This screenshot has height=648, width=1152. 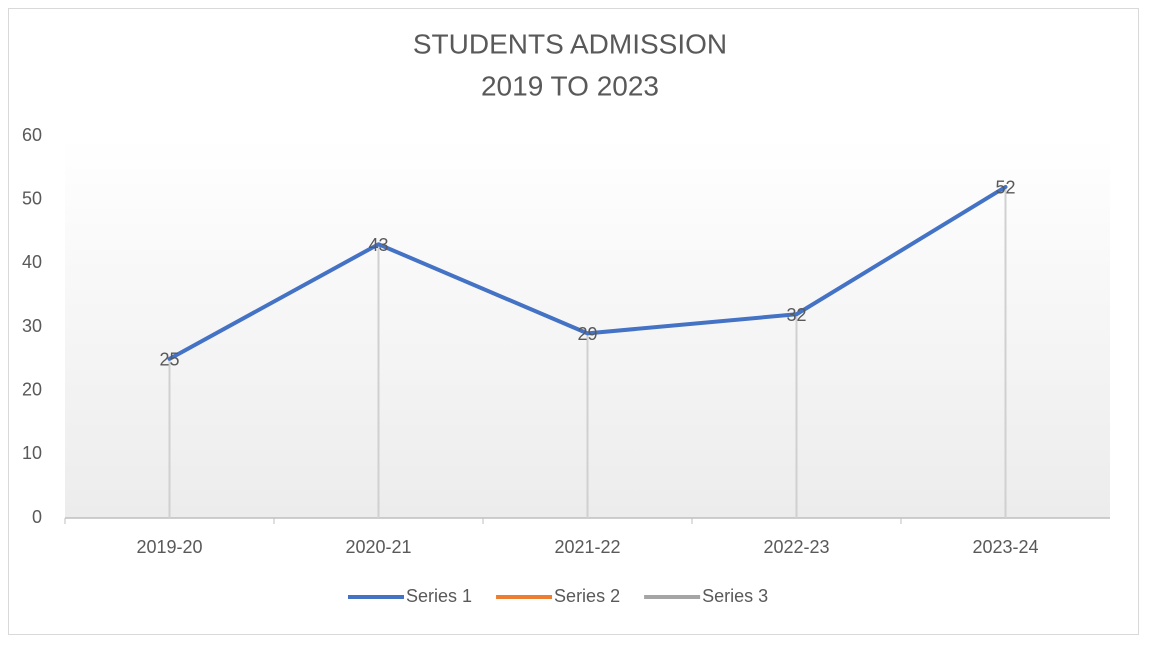 I want to click on y-tick-label: 10, so click(x=32, y=453).